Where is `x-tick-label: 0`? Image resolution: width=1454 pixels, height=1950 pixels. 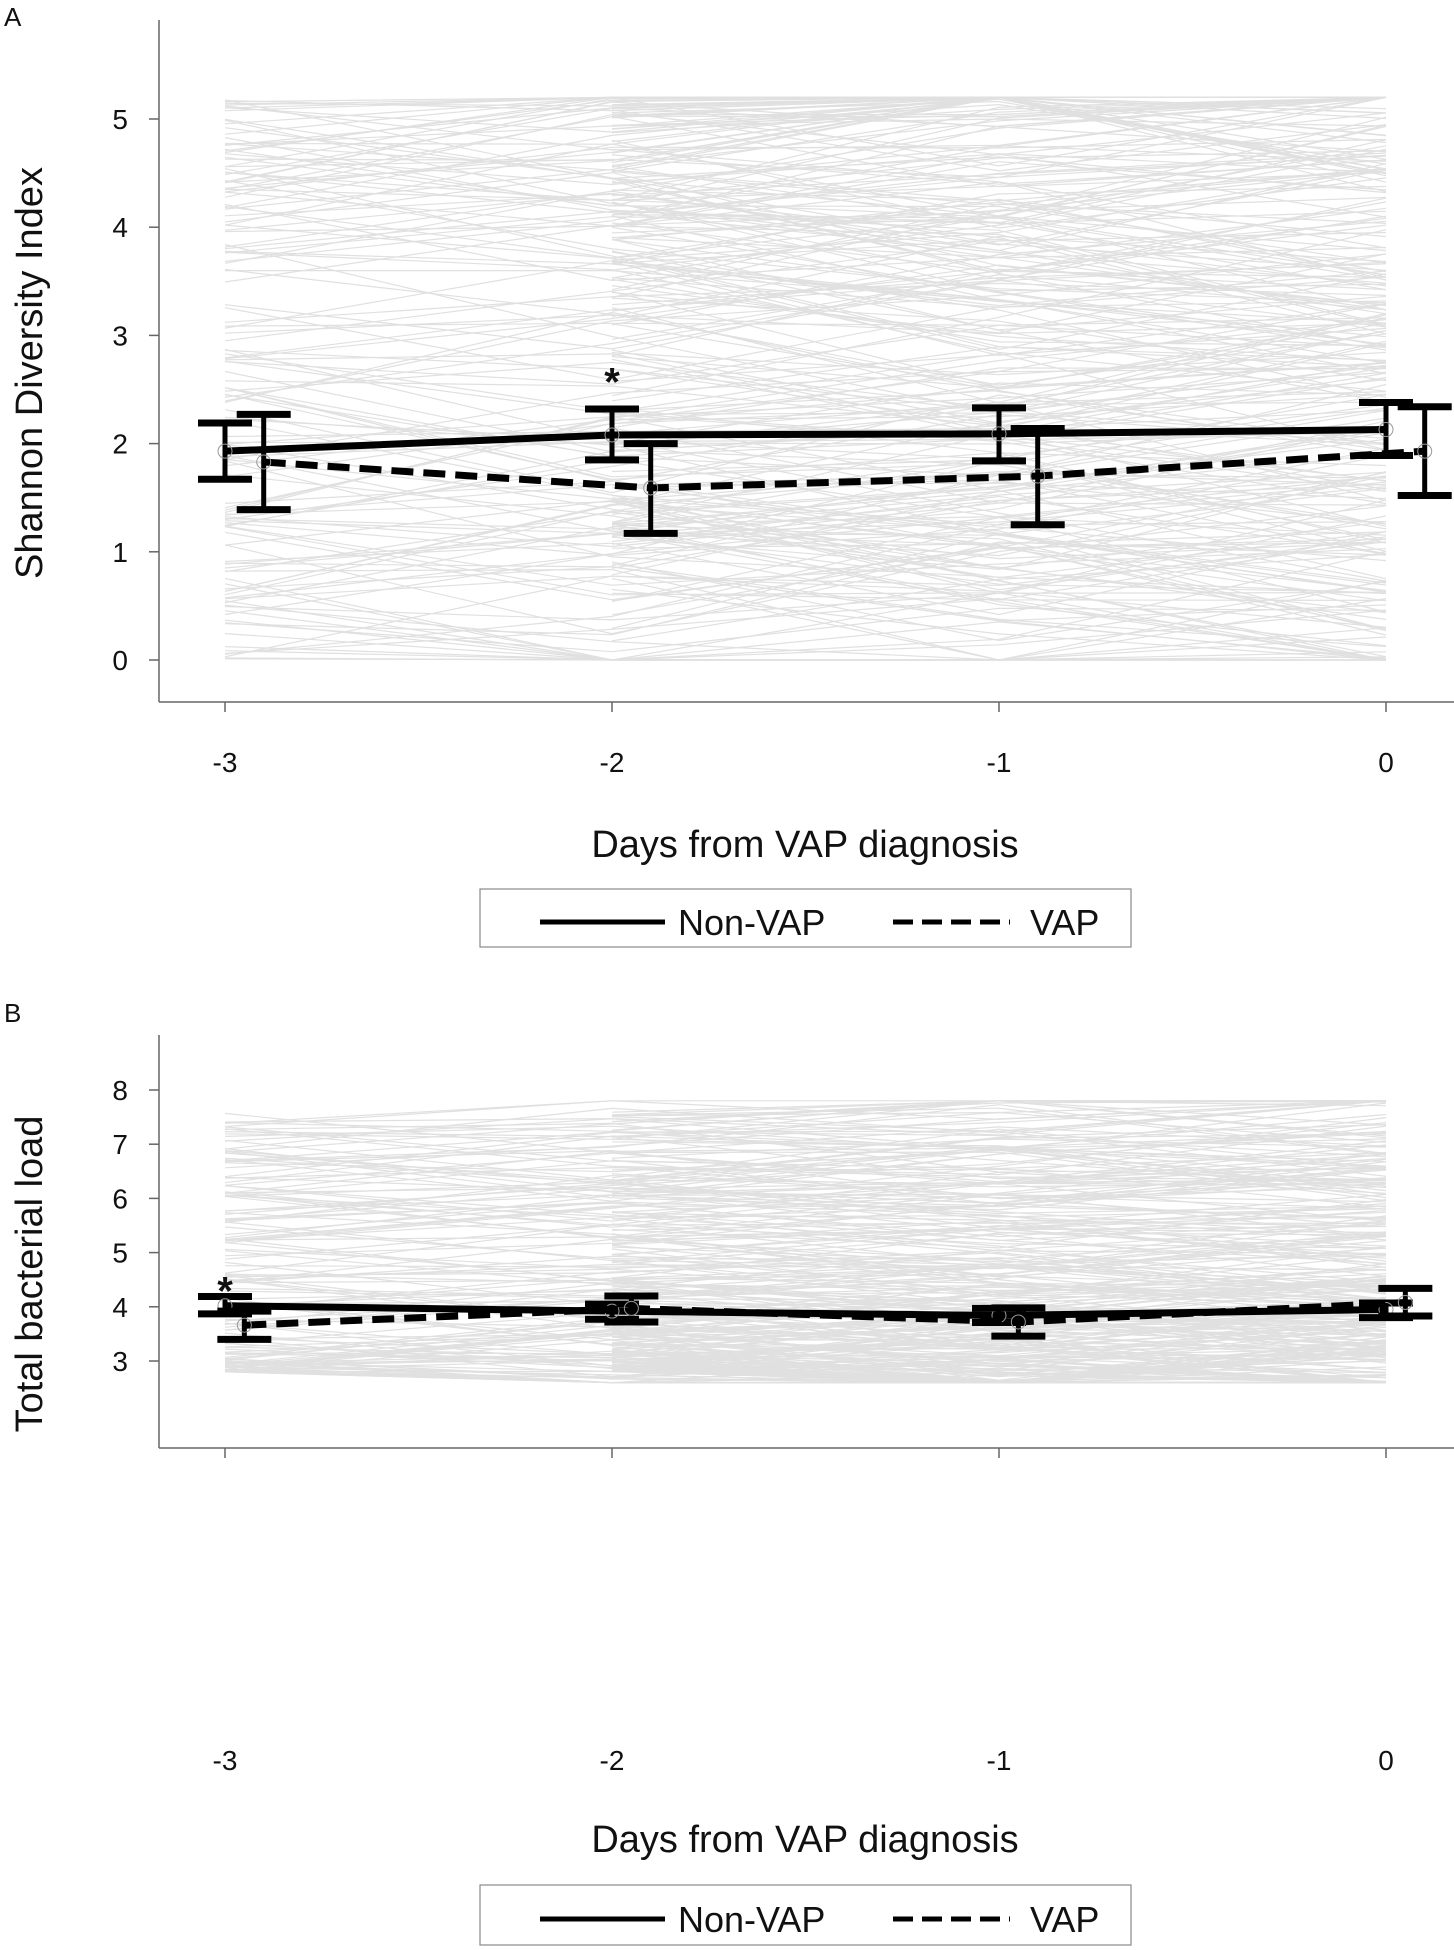 x-tick-label: 0 is located at coordinates (1386, 762).